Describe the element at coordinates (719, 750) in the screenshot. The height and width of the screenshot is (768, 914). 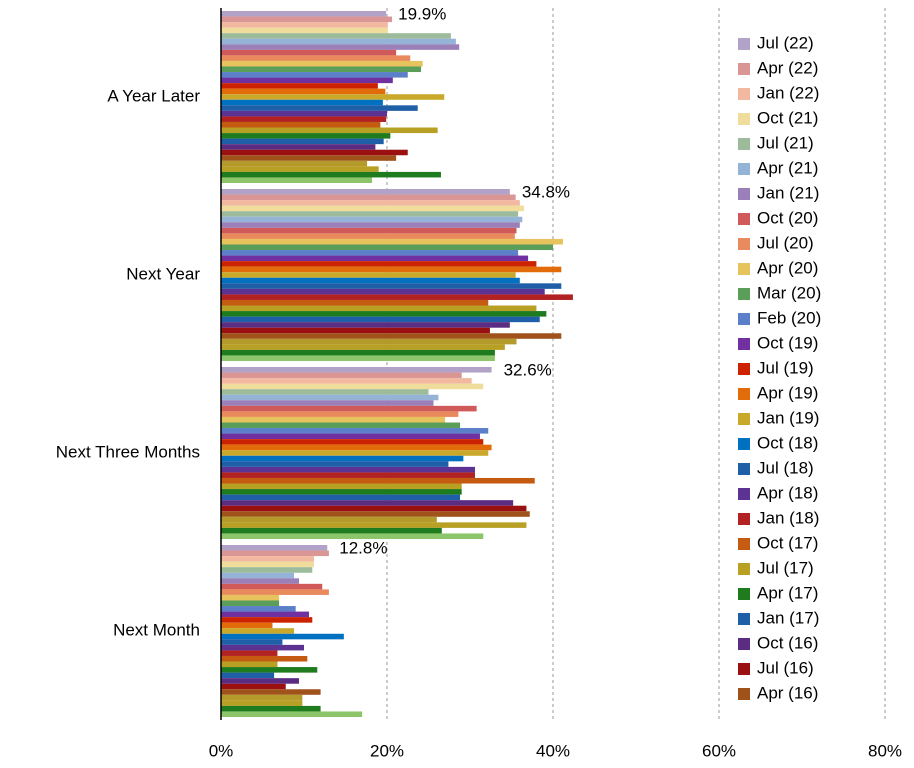
I see `x-tick-label: 60%` at that location.